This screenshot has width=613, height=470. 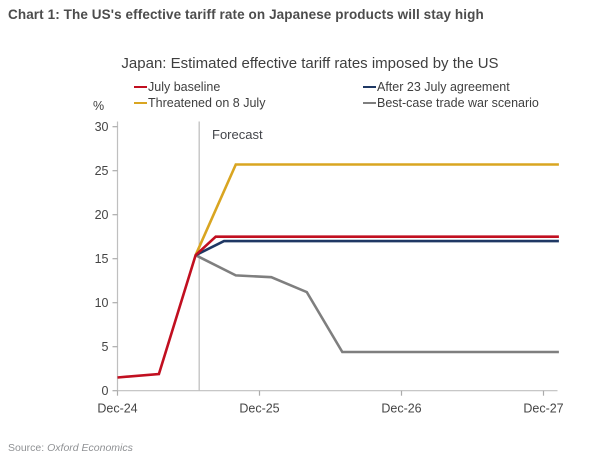 What do you see at coordinates (102, 171) in the screenshot?
I see `y-axis-tick-label: 25` at bounding box center [102, 171].